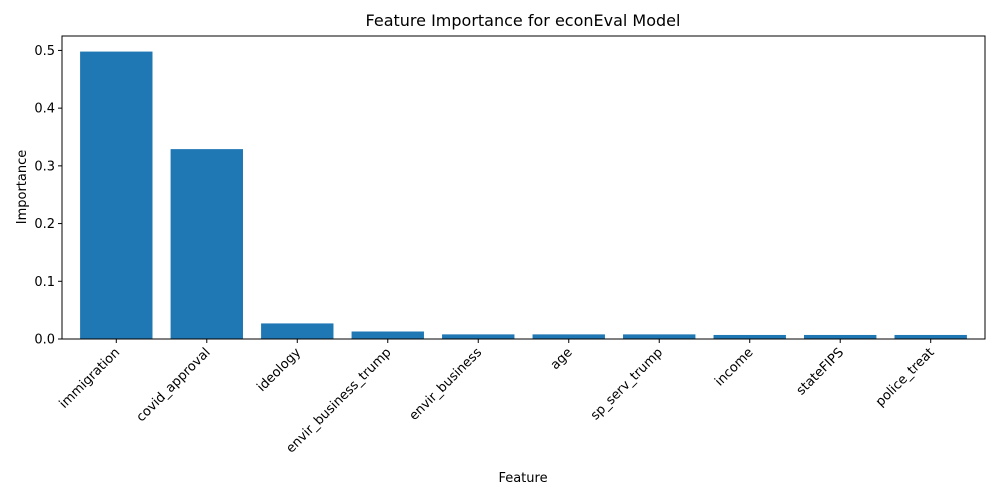 This screenshot has width=1000, height=504. I want to click on y-tick-label: 0.4, so click(44, 109).